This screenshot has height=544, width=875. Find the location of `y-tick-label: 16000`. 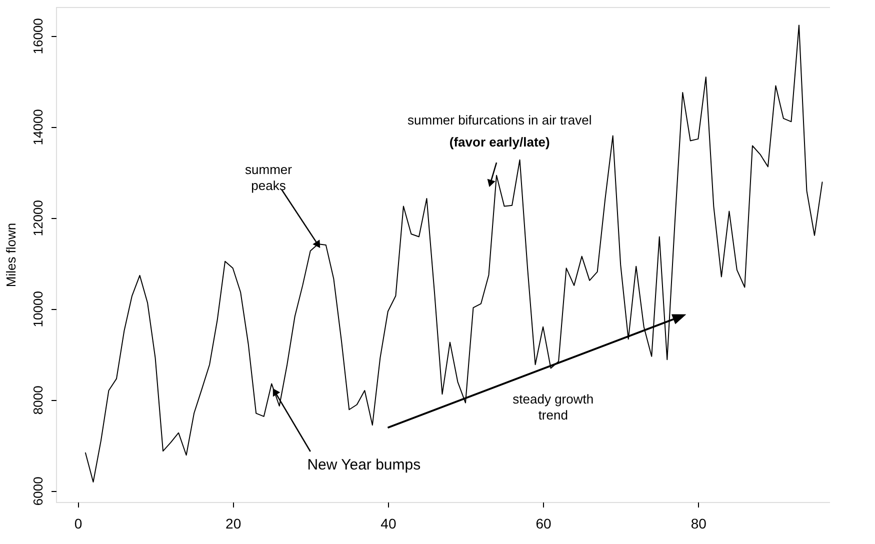

y-tick-label: 16000 is located at coordinates (38, 36).